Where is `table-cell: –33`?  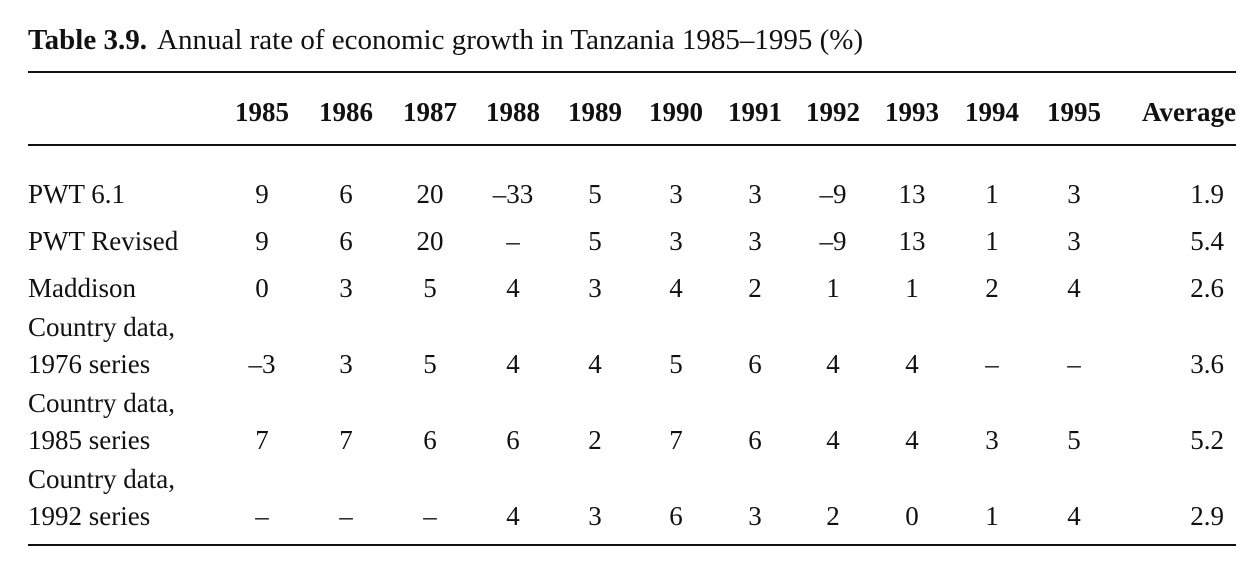
table-cell: –33 is located at coordinates (513, 194).